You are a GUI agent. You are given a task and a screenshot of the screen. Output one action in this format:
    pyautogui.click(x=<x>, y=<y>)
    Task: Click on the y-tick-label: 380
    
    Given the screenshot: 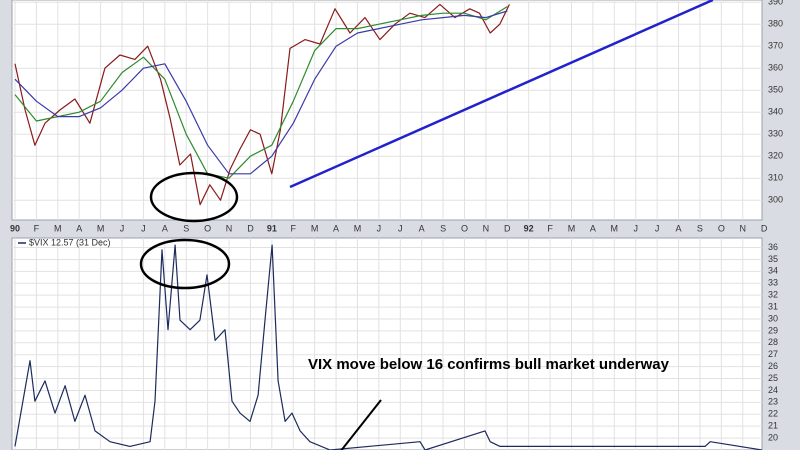 What is the action you would take?
    pyautogui.click(x=775, y=24)
    